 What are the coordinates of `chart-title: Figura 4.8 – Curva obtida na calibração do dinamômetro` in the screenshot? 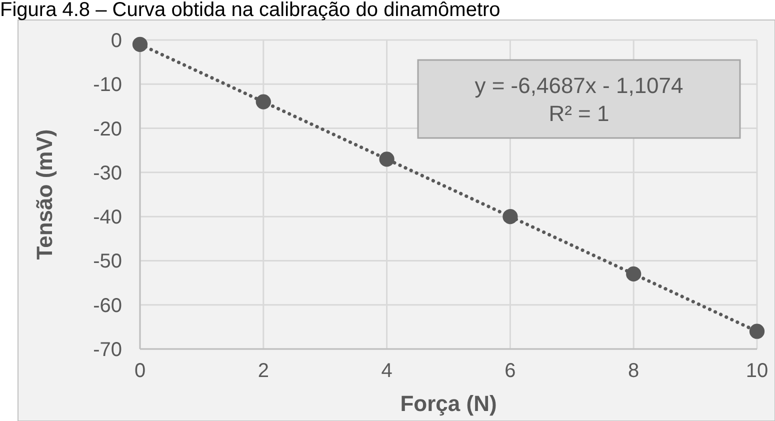 It's located at (250, 10).